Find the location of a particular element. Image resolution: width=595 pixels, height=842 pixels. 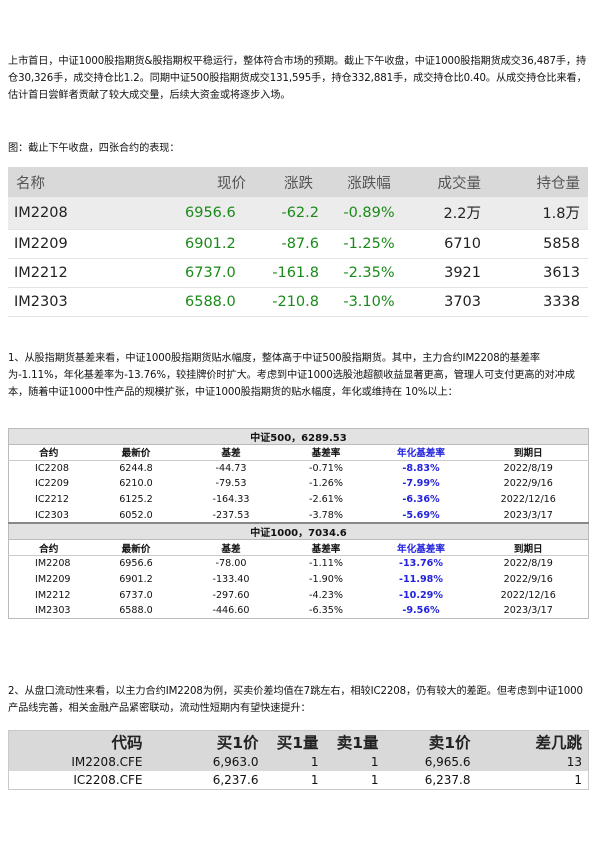

tick-diff: 1 is located at coordinates (578, 779).